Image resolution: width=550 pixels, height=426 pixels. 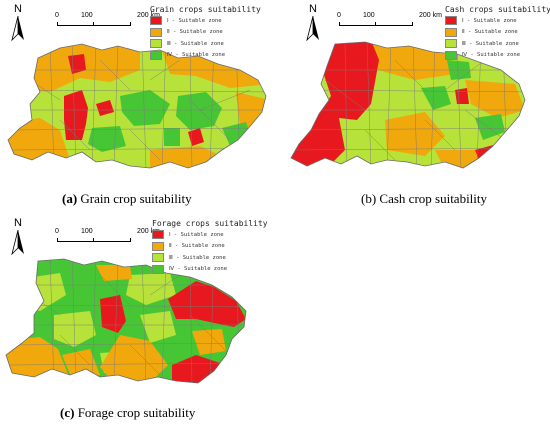 I want to click on north-arrow-c: N, so click(x=18, y=238).